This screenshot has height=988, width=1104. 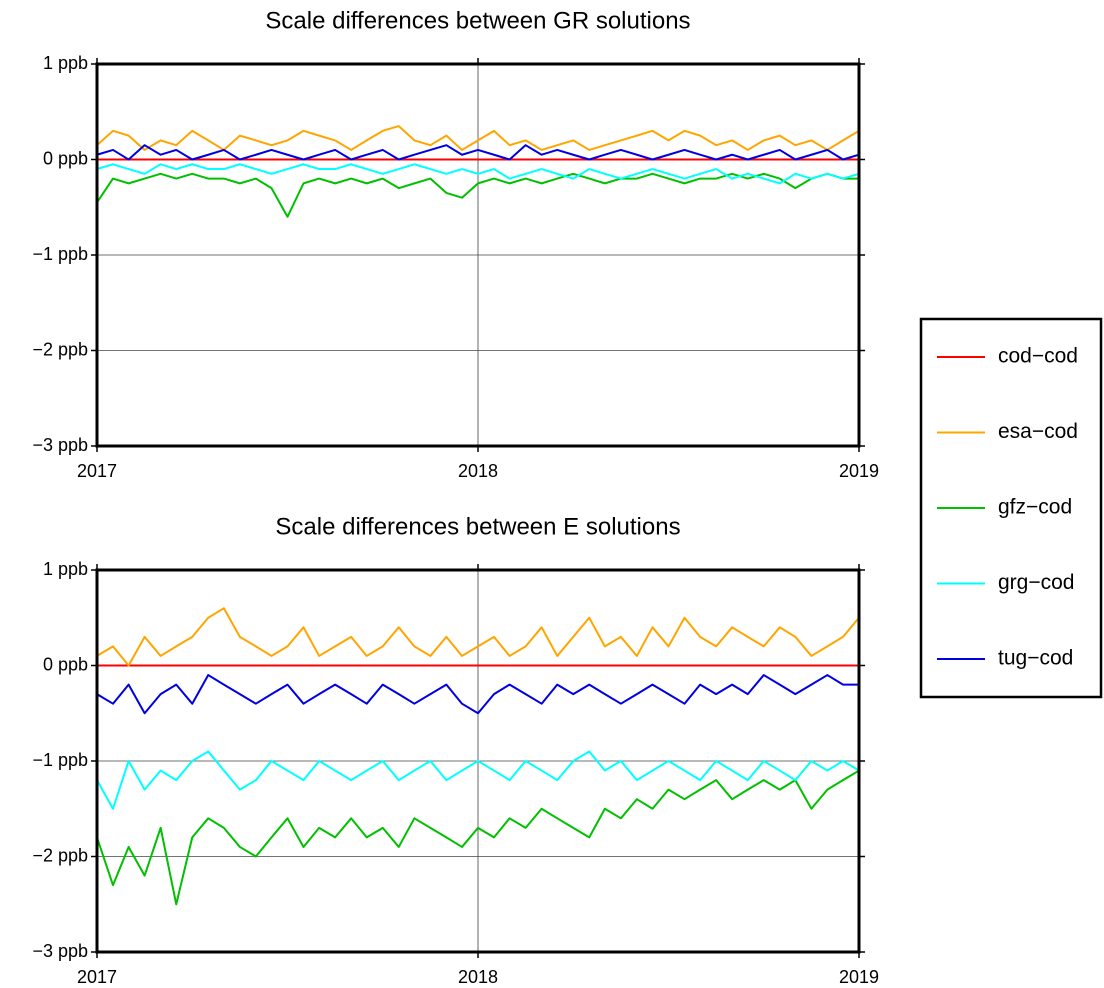 What do you see at coordinates (477, 20) in the screenshot?
I see `chart-title: Scale differences between GR solutions` at bounding box center [477, 20].